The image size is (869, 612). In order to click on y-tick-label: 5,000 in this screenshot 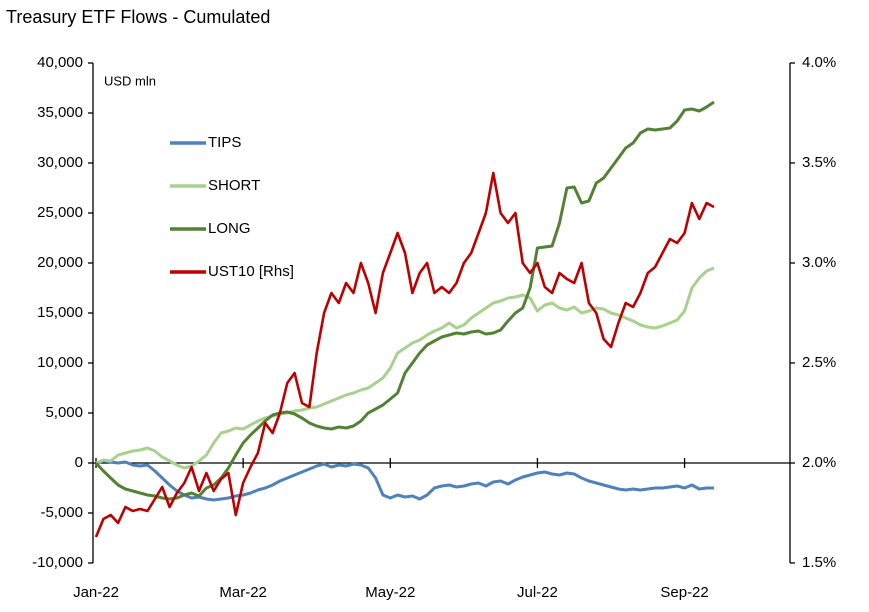, I will do `click(64, 412)`.